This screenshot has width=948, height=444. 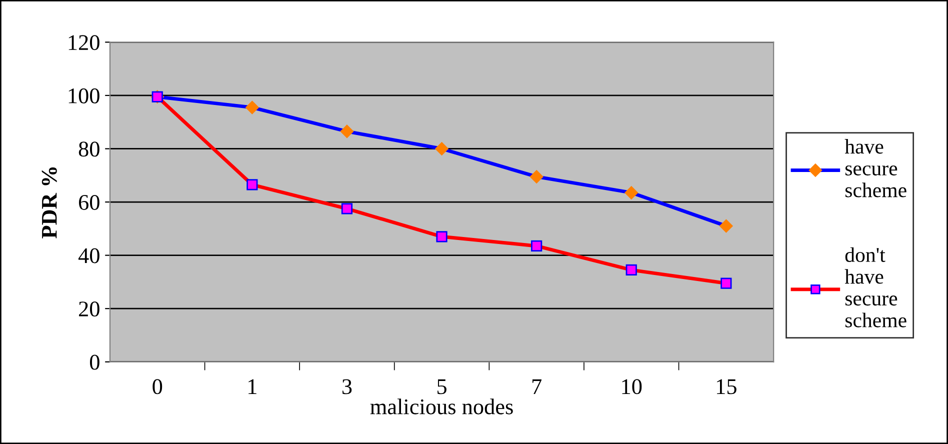 I want to click on x-tick-label: 5, so click(x=442, y=386).